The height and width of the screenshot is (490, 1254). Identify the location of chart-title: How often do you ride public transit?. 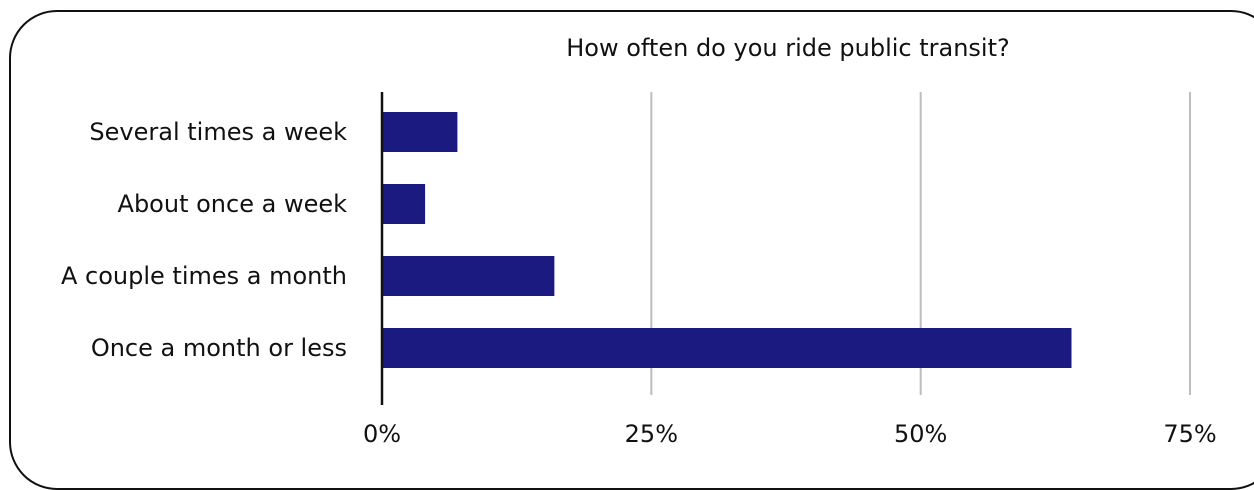
(788, 48).